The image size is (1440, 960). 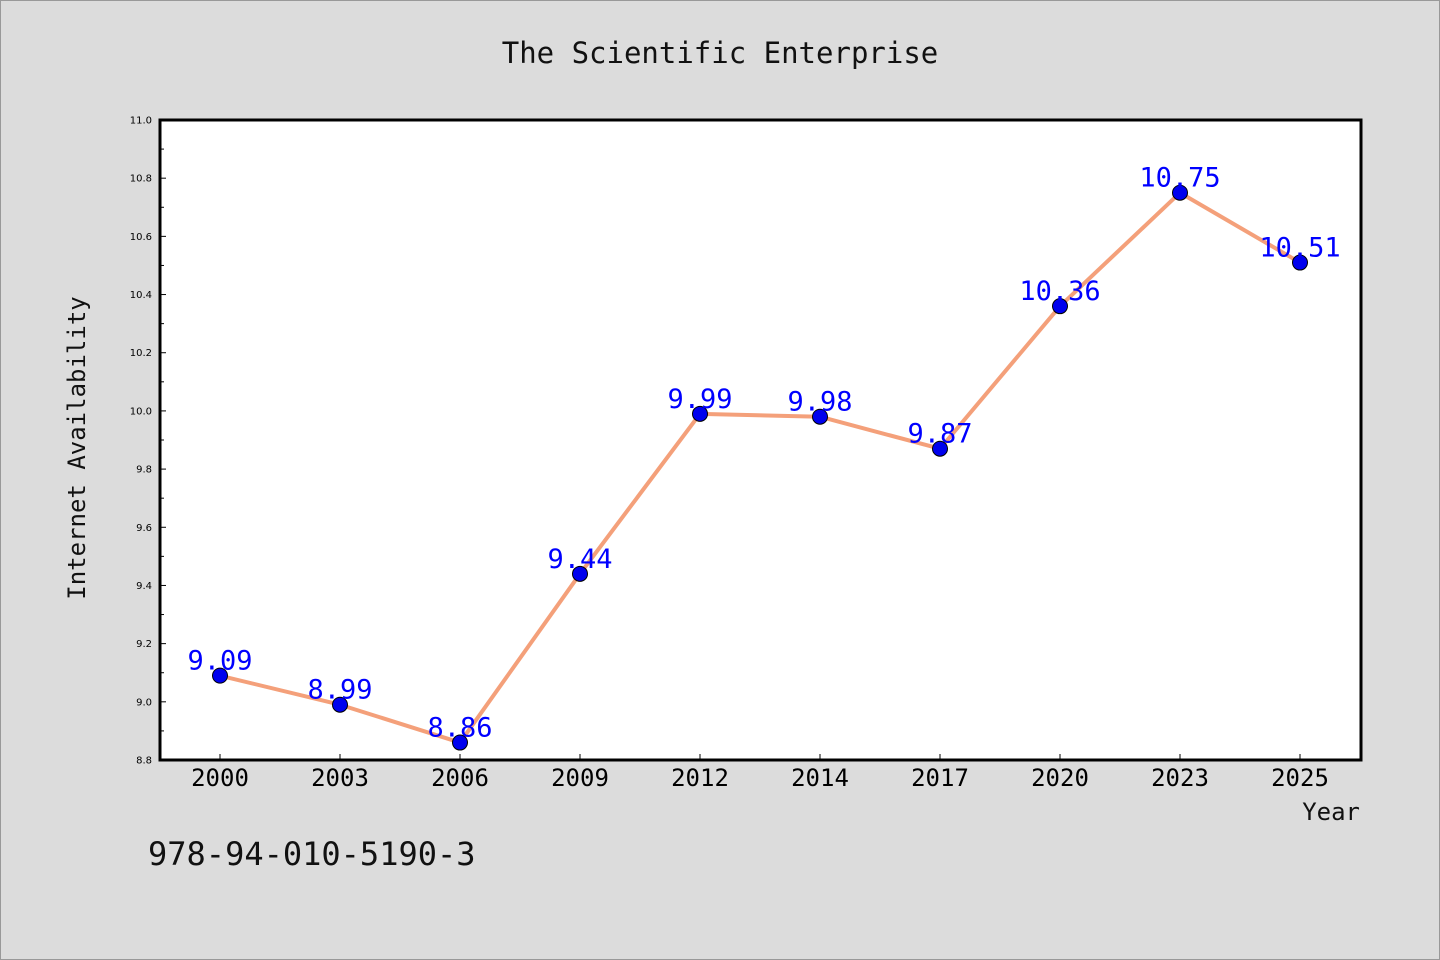 What do you see at coordinates (77, 447) in the screenshot?
I see `y-axis-label: Internet Availability` at bounding box center [77, 447].